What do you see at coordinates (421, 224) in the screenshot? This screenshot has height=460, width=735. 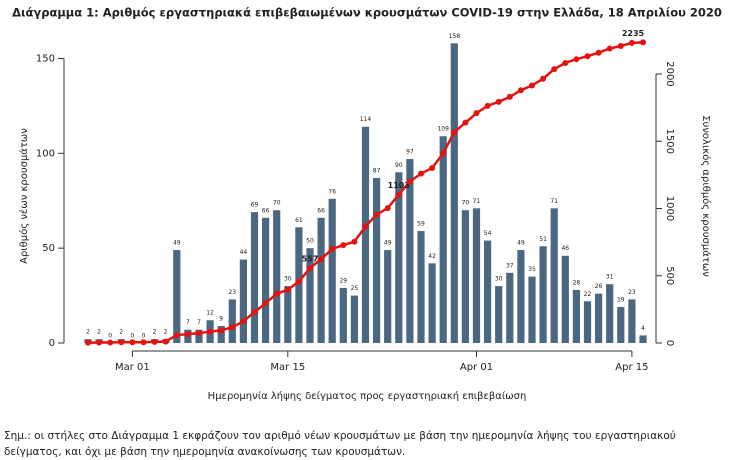 I see `bar-label: 59` at bounding box center [421, 224].